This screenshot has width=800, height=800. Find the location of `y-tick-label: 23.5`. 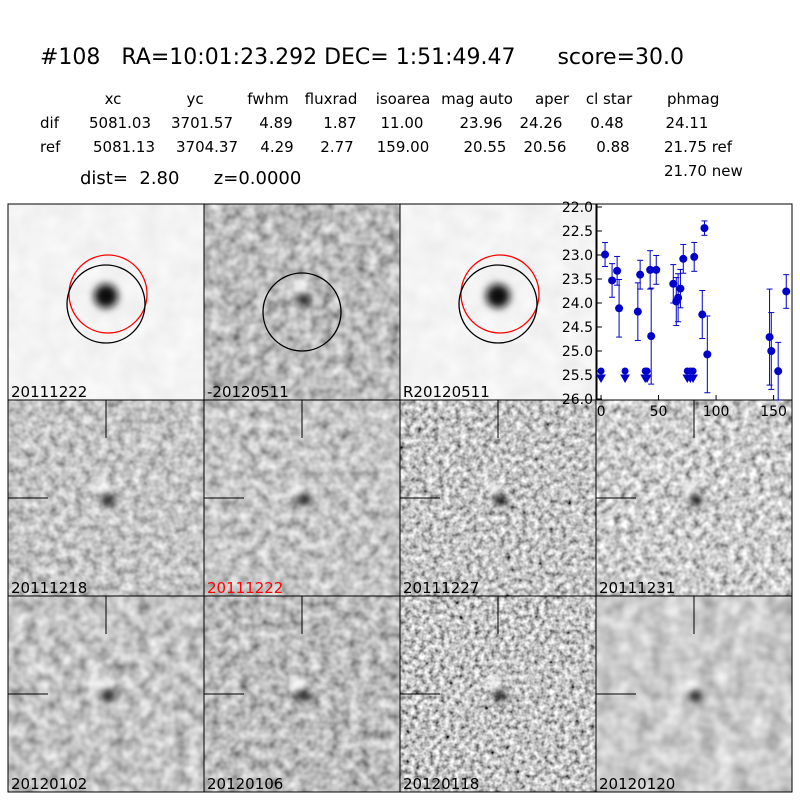

y-tick-label: 23.5 is located at coordinates (577, 280).